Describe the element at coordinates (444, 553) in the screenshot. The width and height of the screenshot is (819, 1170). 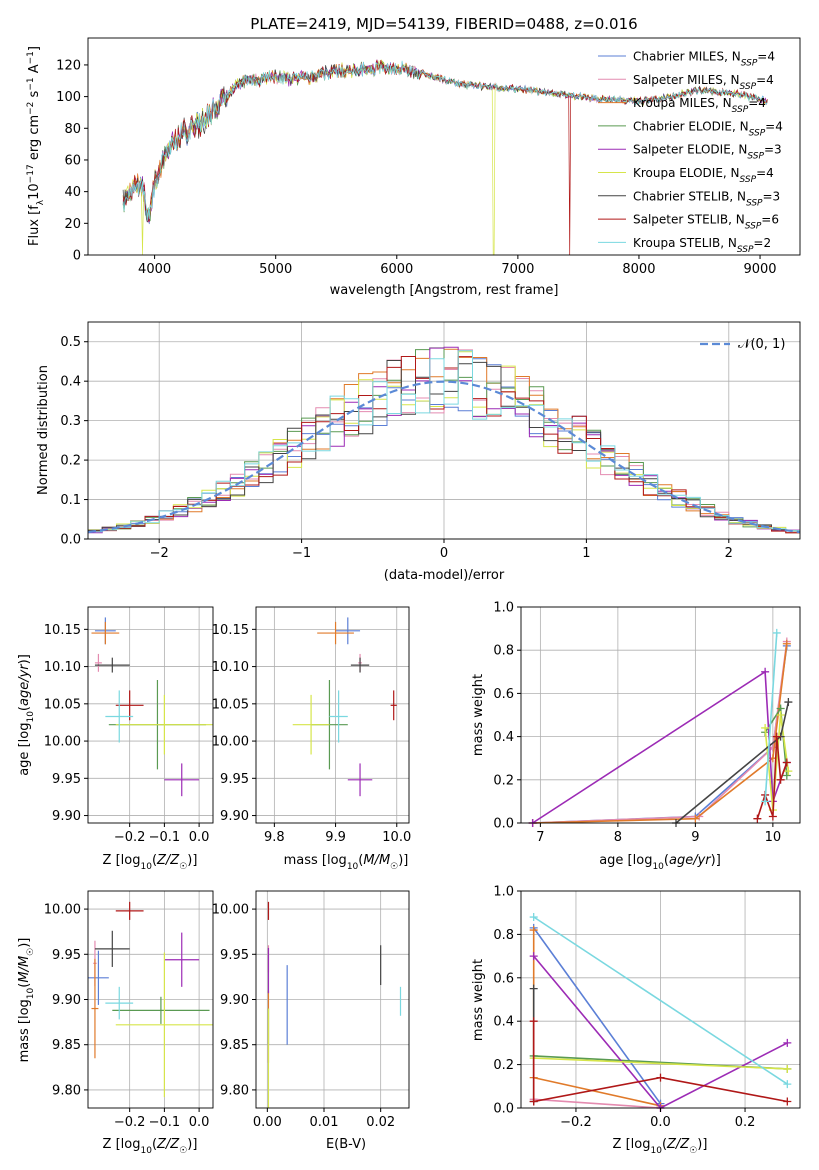
I see `x-tick-label: 0` at that location.